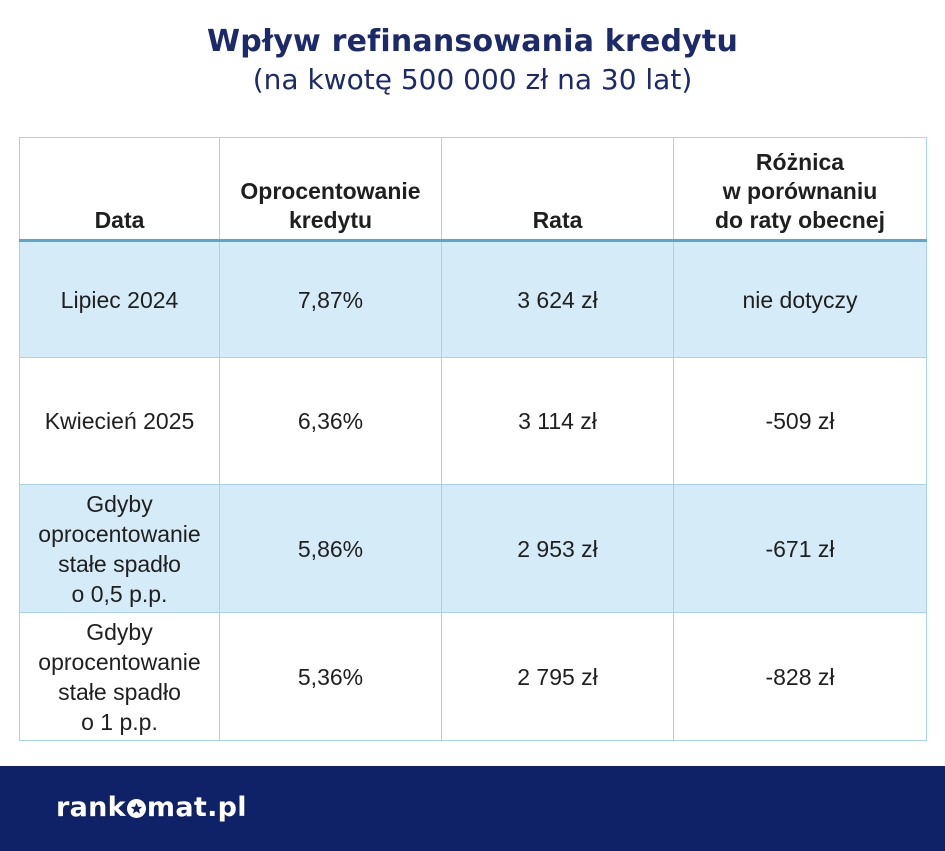 Image resolution: width=945 pixels, height=851 pixels. I want to click on footer-bar: rank mat.pl, so click(472, 808).